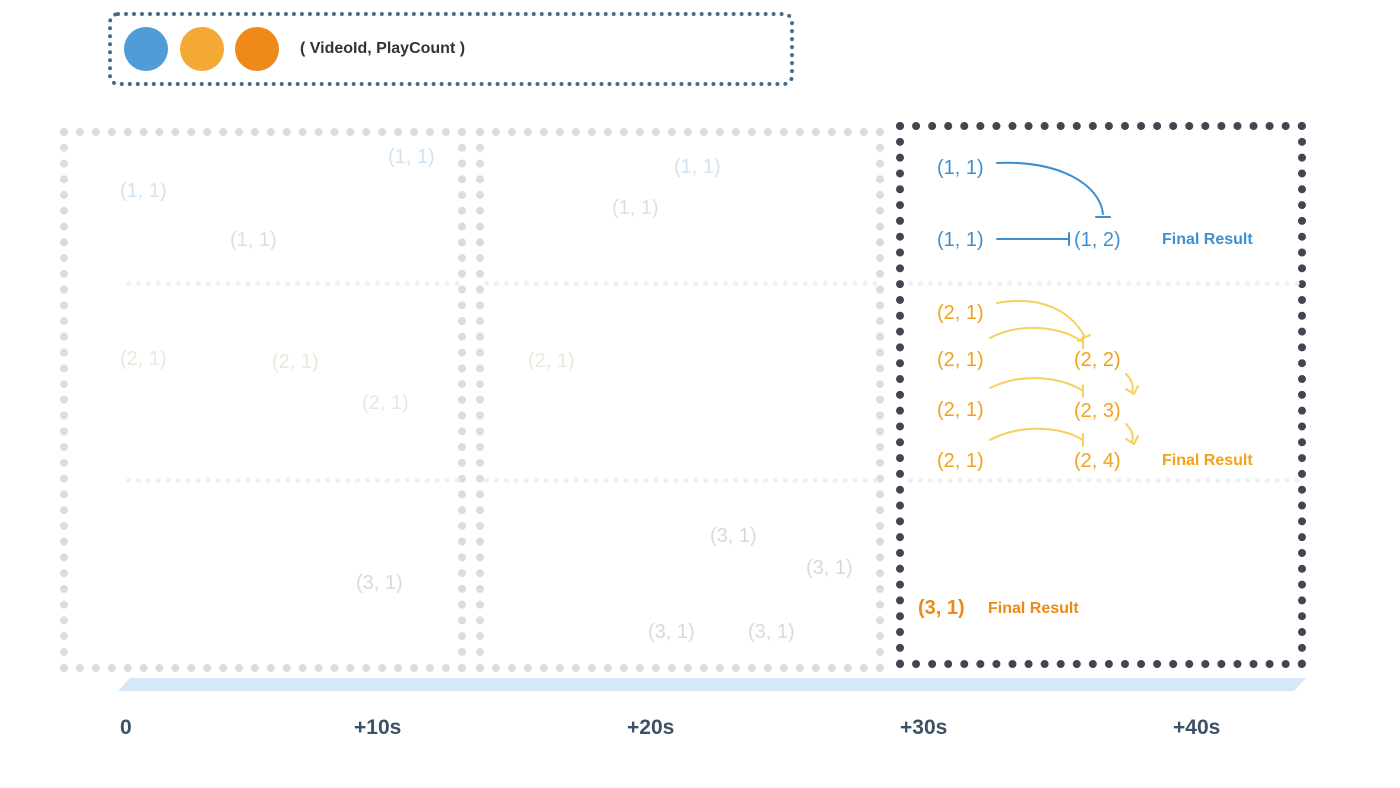 The image size is (1400, 788). What do you see at coordinates (651, 727) in the screenshot?
I see `timeline-tick: +20s` at bounding box center [651, 727].